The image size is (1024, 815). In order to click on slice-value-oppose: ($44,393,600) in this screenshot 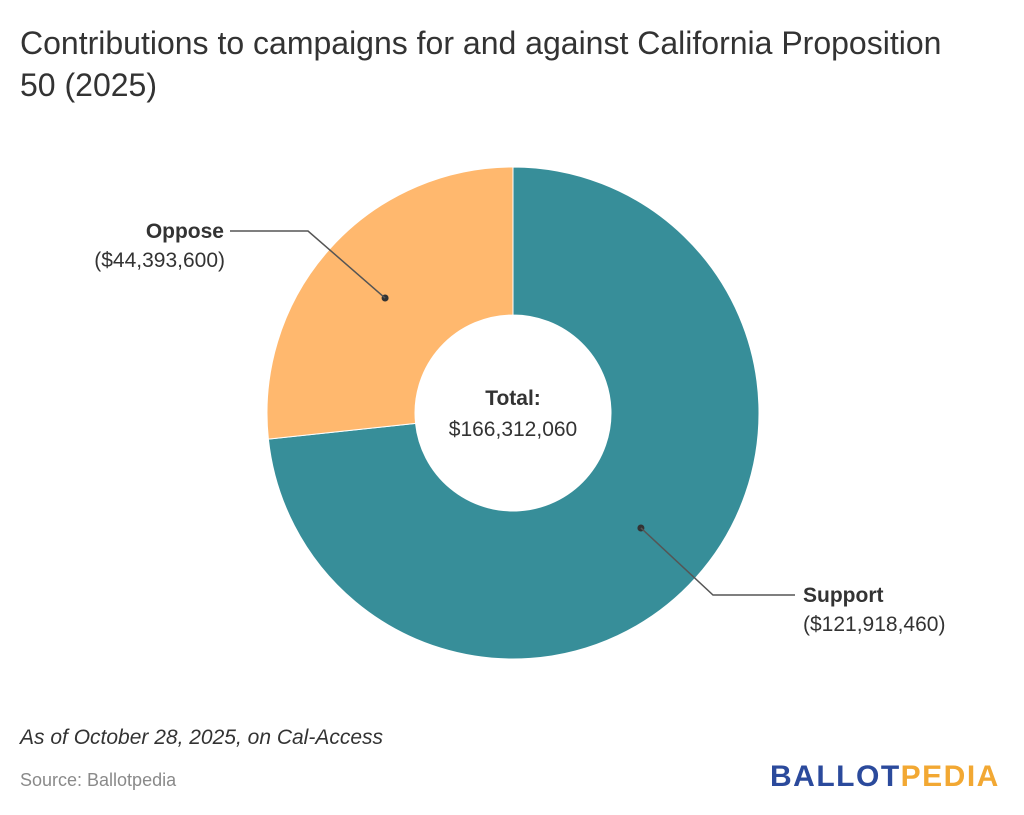, I will do `click(159, 260)`.